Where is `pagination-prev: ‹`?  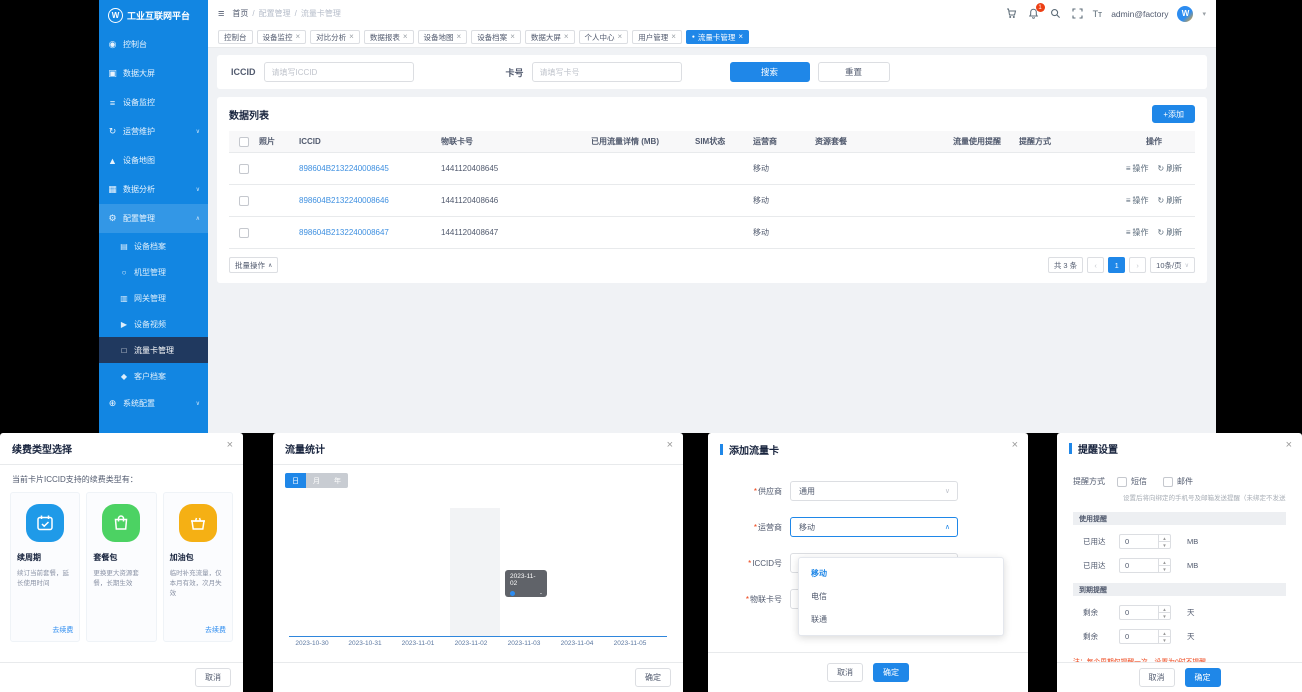 pagination-prev: ‹ is located at coordinates (1096, 265).